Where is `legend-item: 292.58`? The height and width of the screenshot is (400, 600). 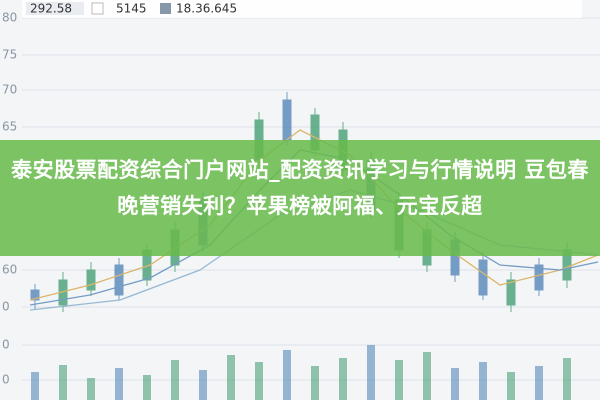 legend-item: 292.58 is located at coordinates (51, 9).